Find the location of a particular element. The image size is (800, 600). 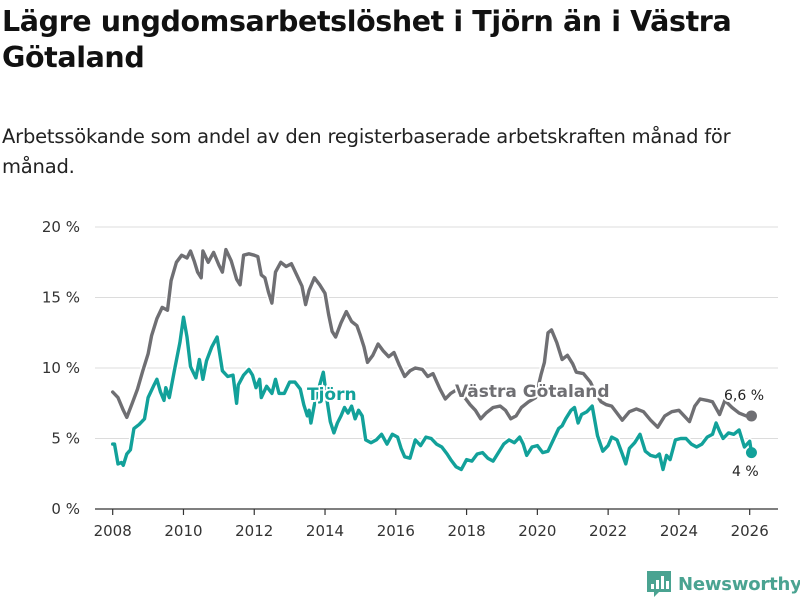

y-tick-label: 10 % is located at coordinates (61, 368).